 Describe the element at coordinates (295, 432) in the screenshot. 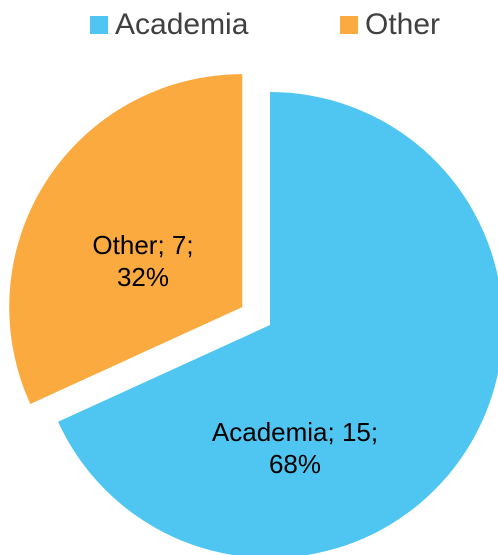

I see `data-label: Academia; 15;` at that location.